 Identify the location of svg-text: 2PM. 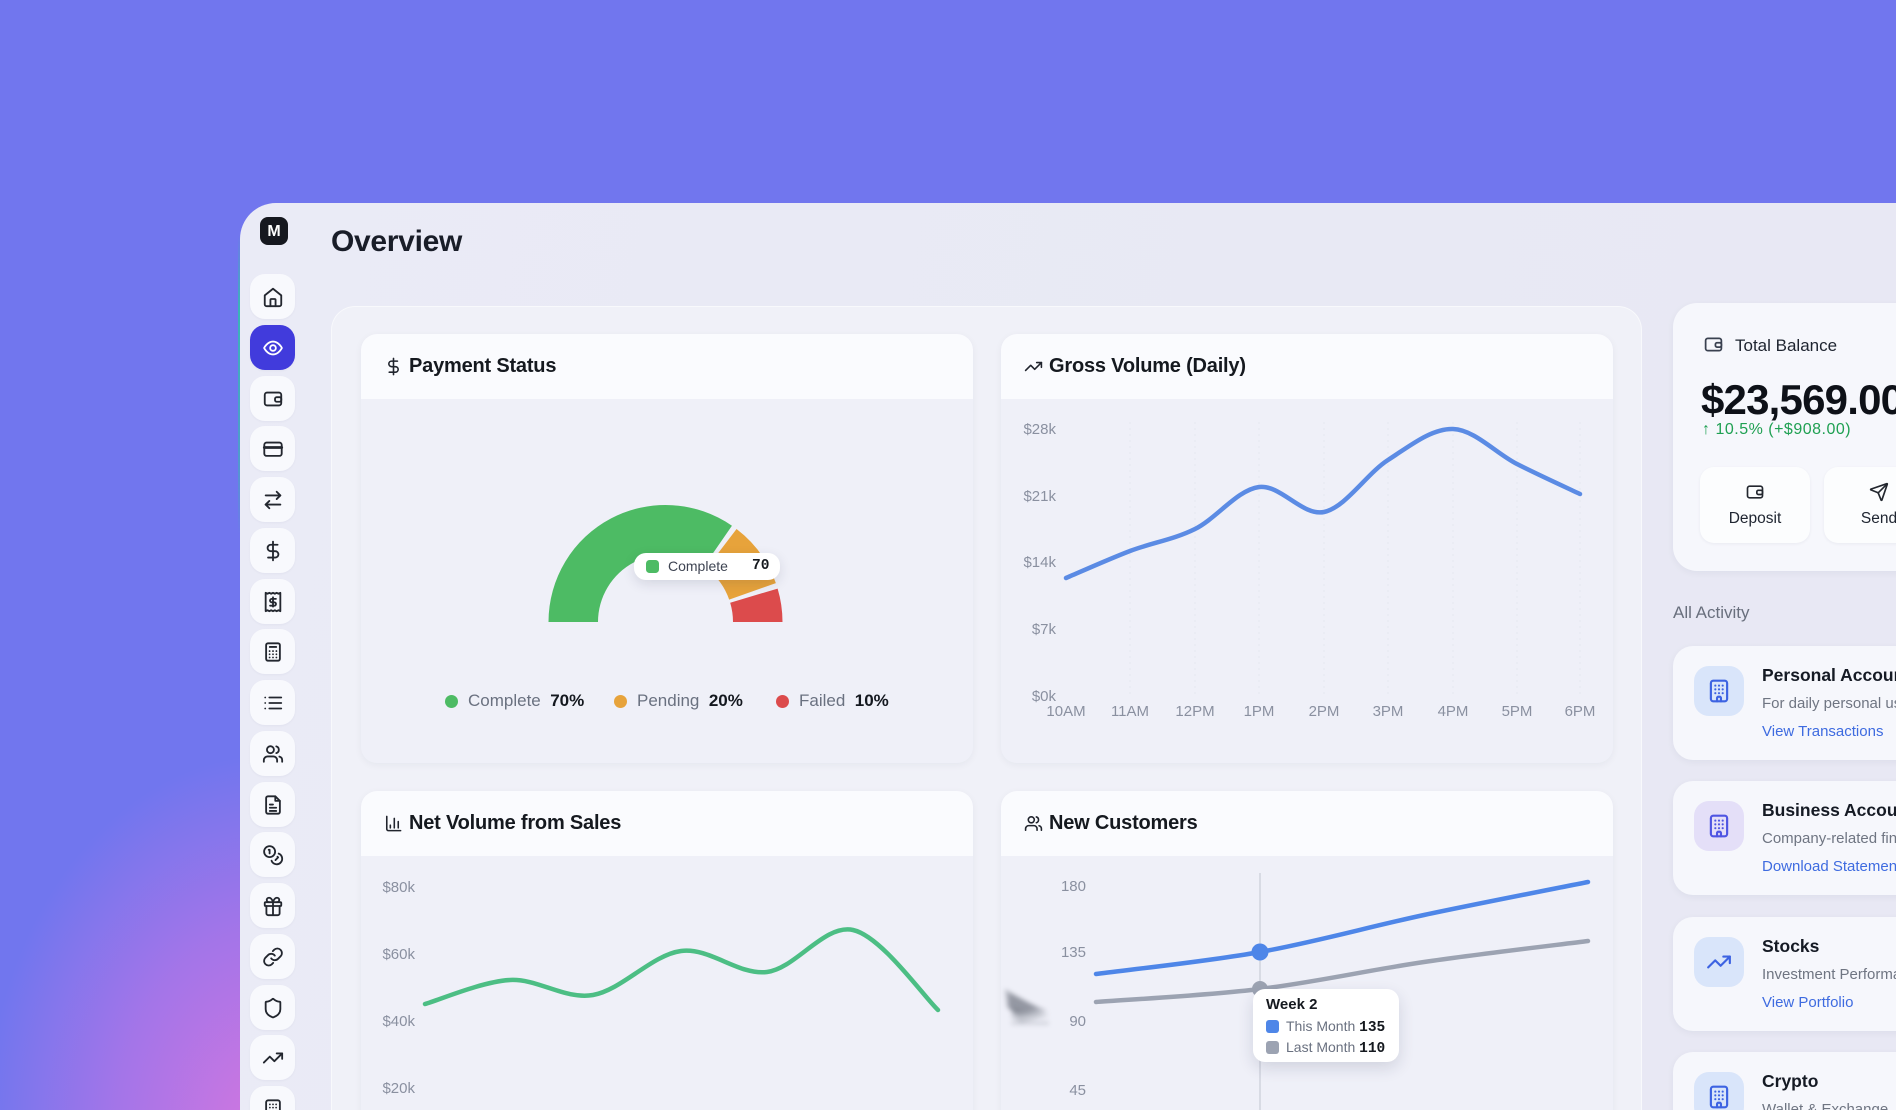
(1324, 711).